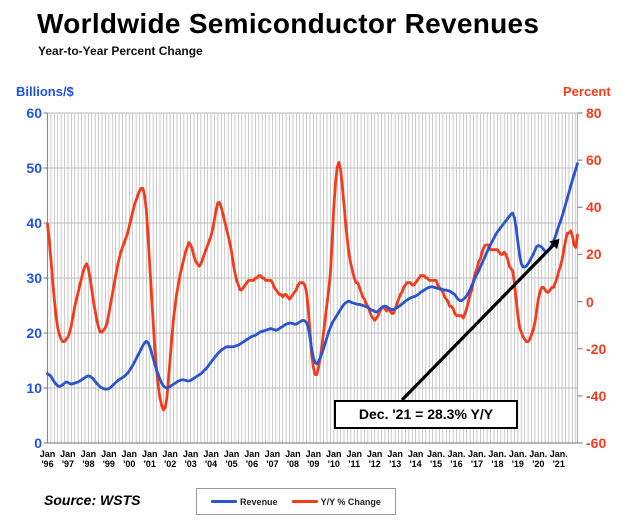 The height and width of the screenshot is (523, 640). What do you see at coordinates (415, 459) in the screenshot?
I see `x-axis-tick-label: Jan '14` at bounding box center [415, 459].